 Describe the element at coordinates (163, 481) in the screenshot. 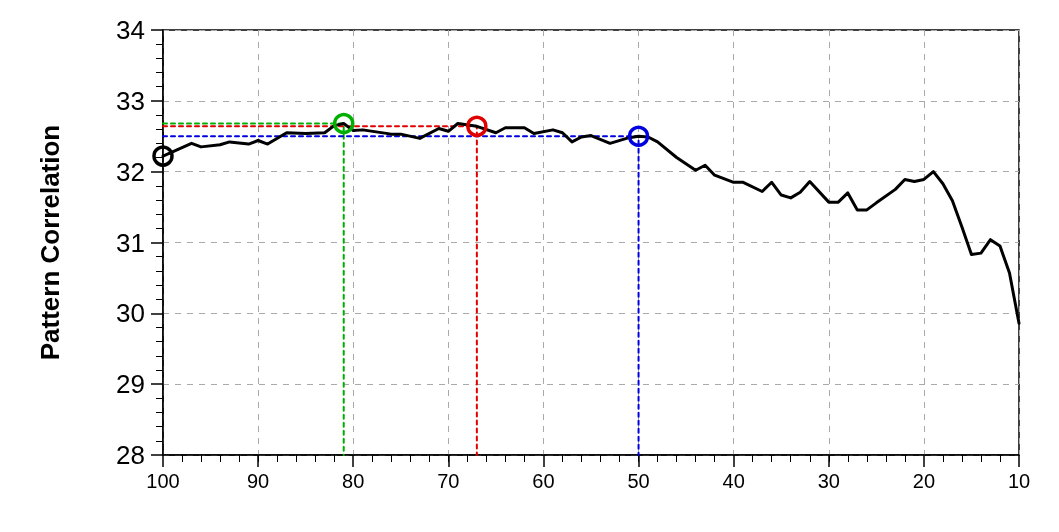

I see `x-tick-label: 100` at that location.